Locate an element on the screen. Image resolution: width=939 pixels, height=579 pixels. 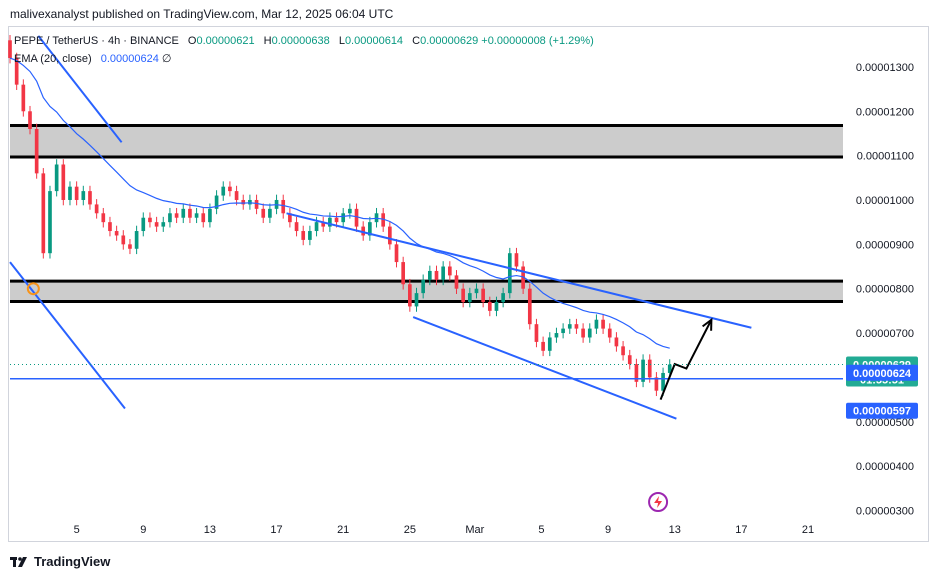
x-tick-label: 5 is located at coordinates (541, 530).